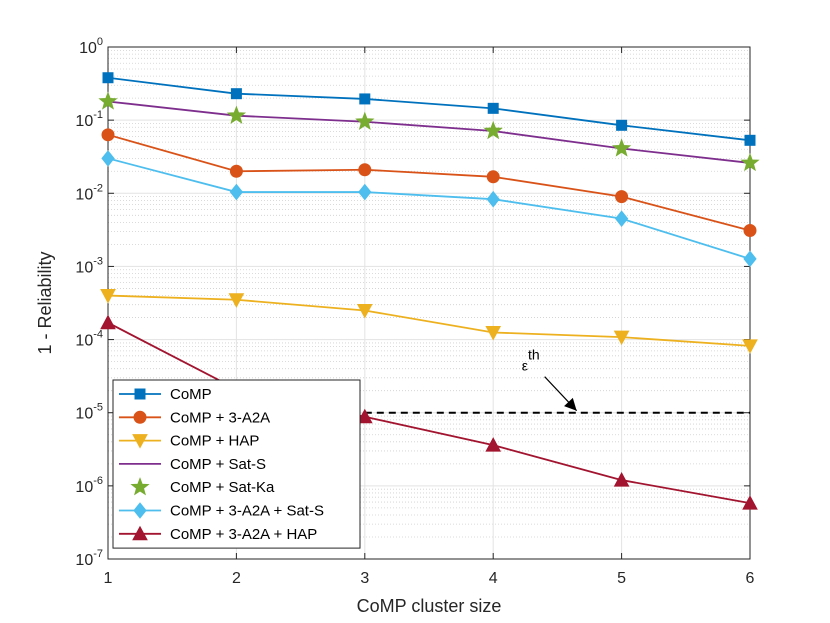  I want to click on x-tick-label: 2, so click(236, 578).